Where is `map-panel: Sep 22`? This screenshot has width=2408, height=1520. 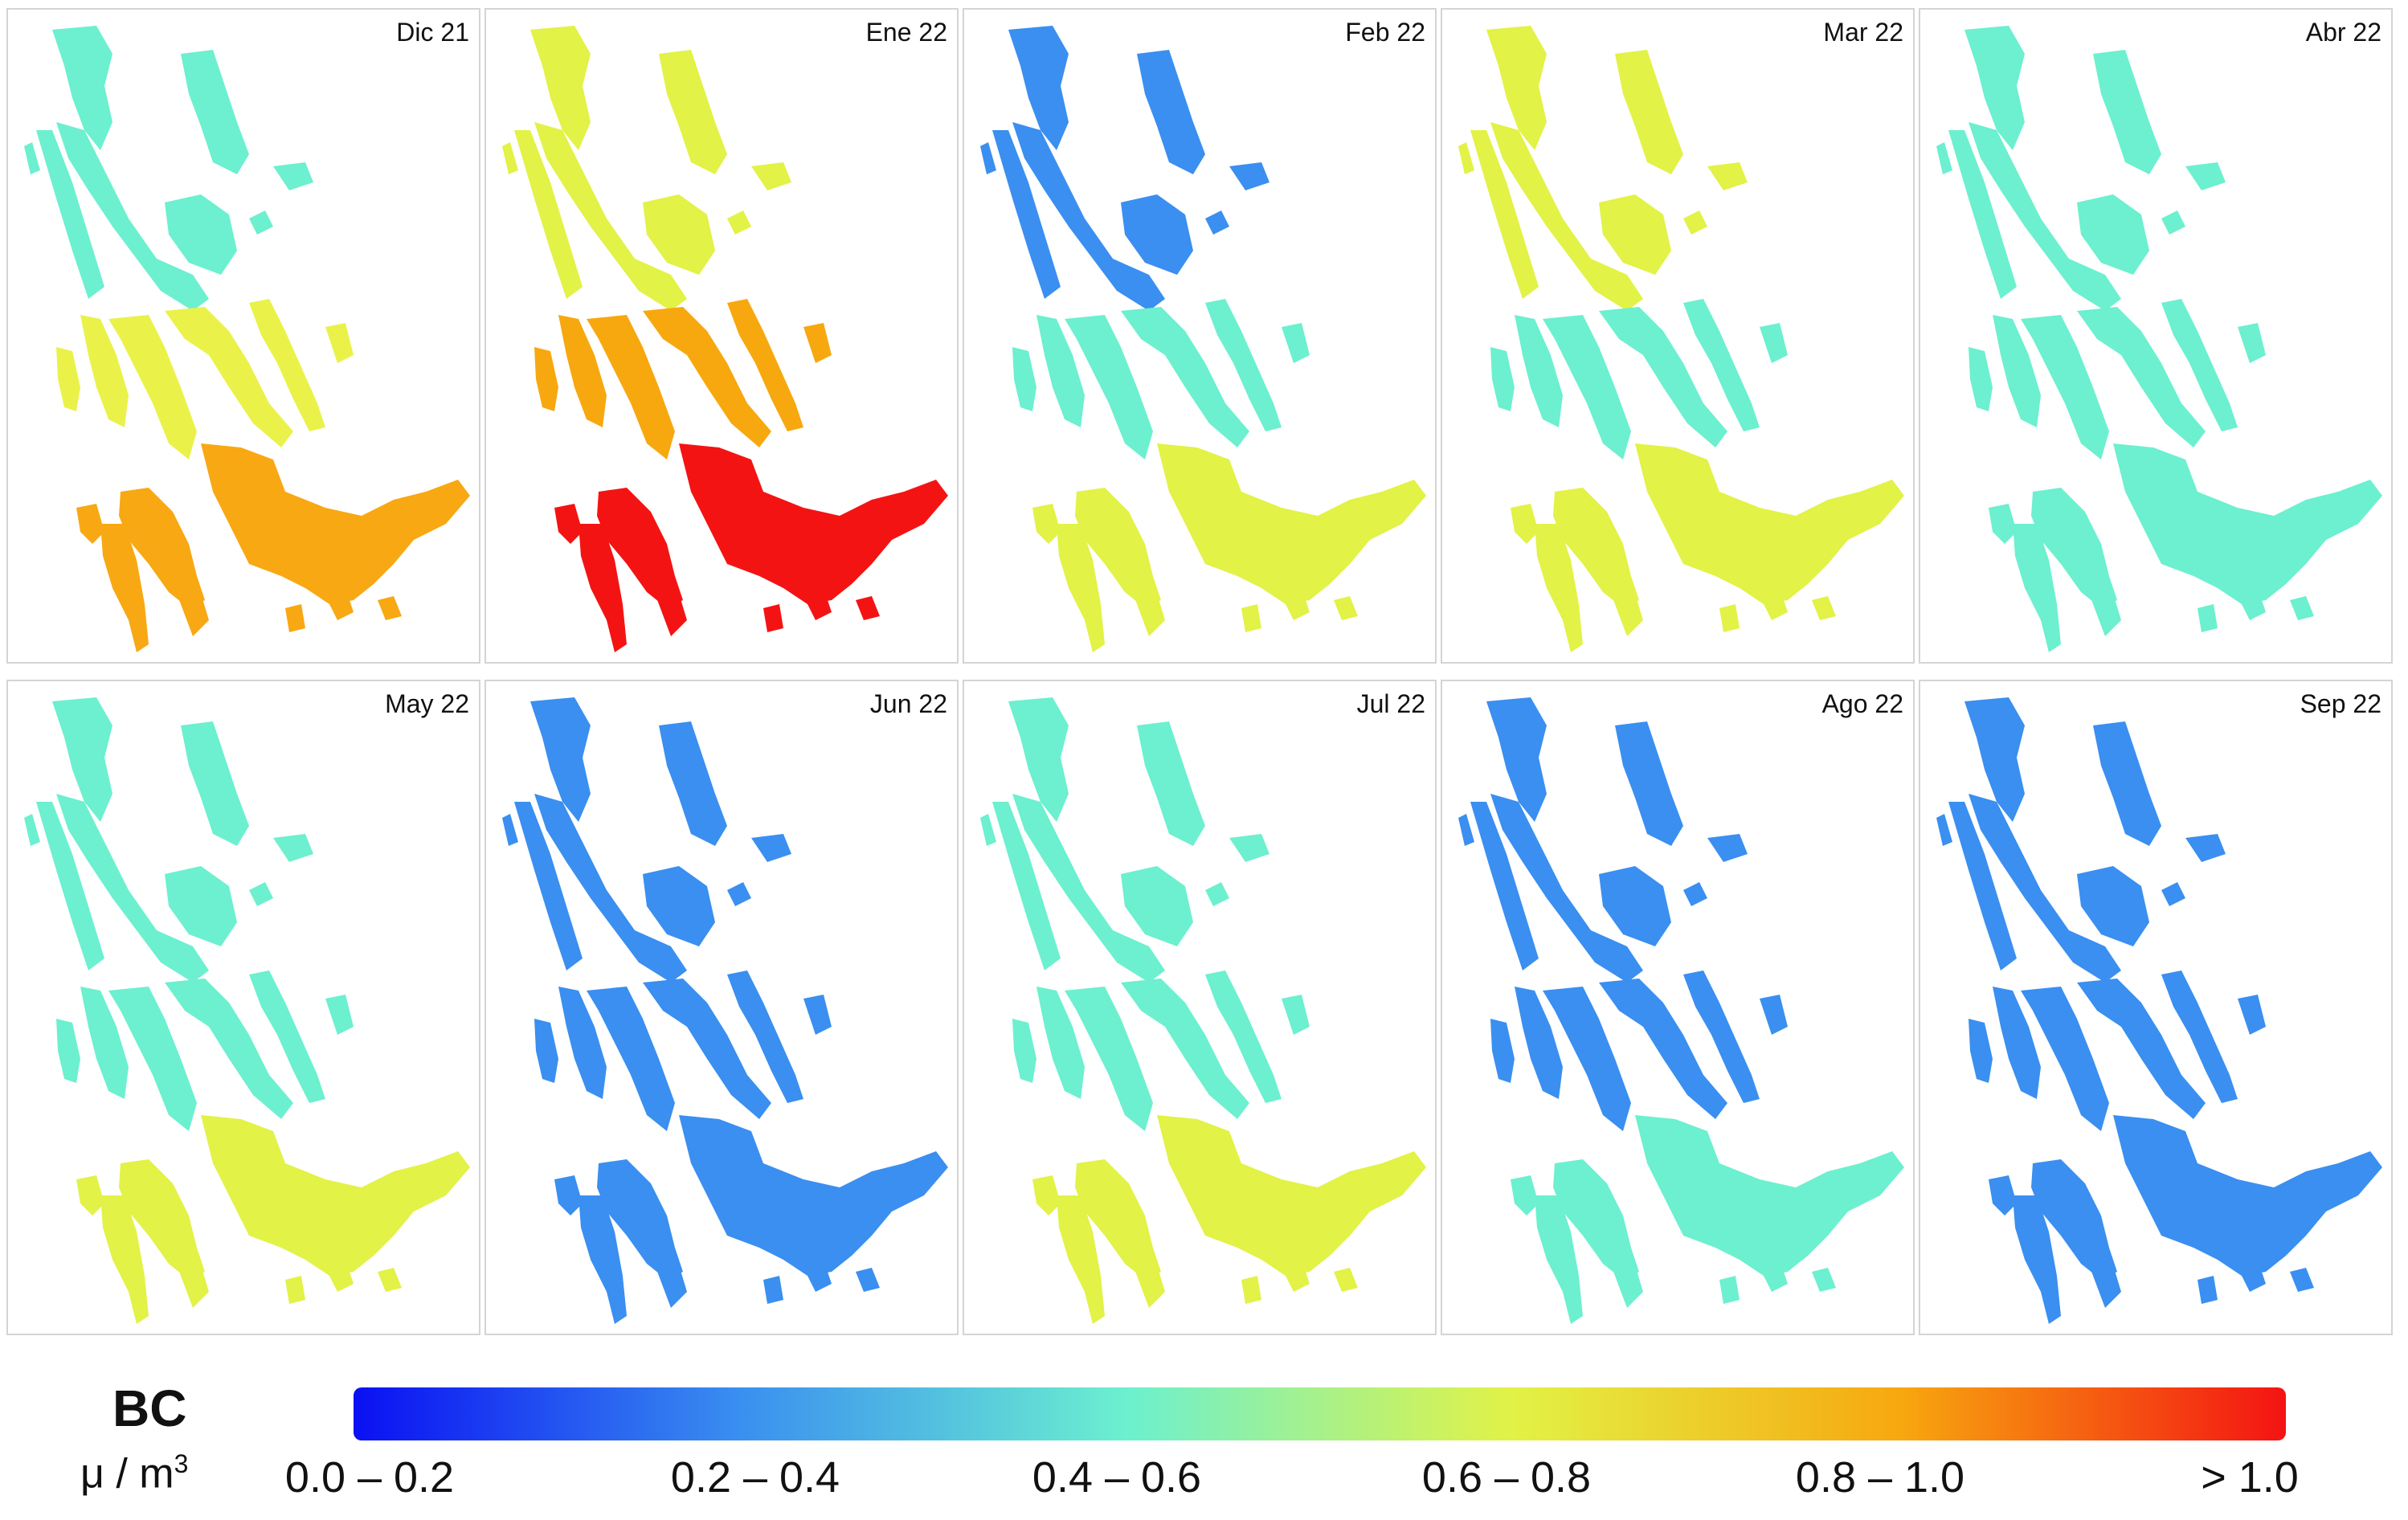
map-panel: Sep 22 is located at coordinates (2156, 1008).